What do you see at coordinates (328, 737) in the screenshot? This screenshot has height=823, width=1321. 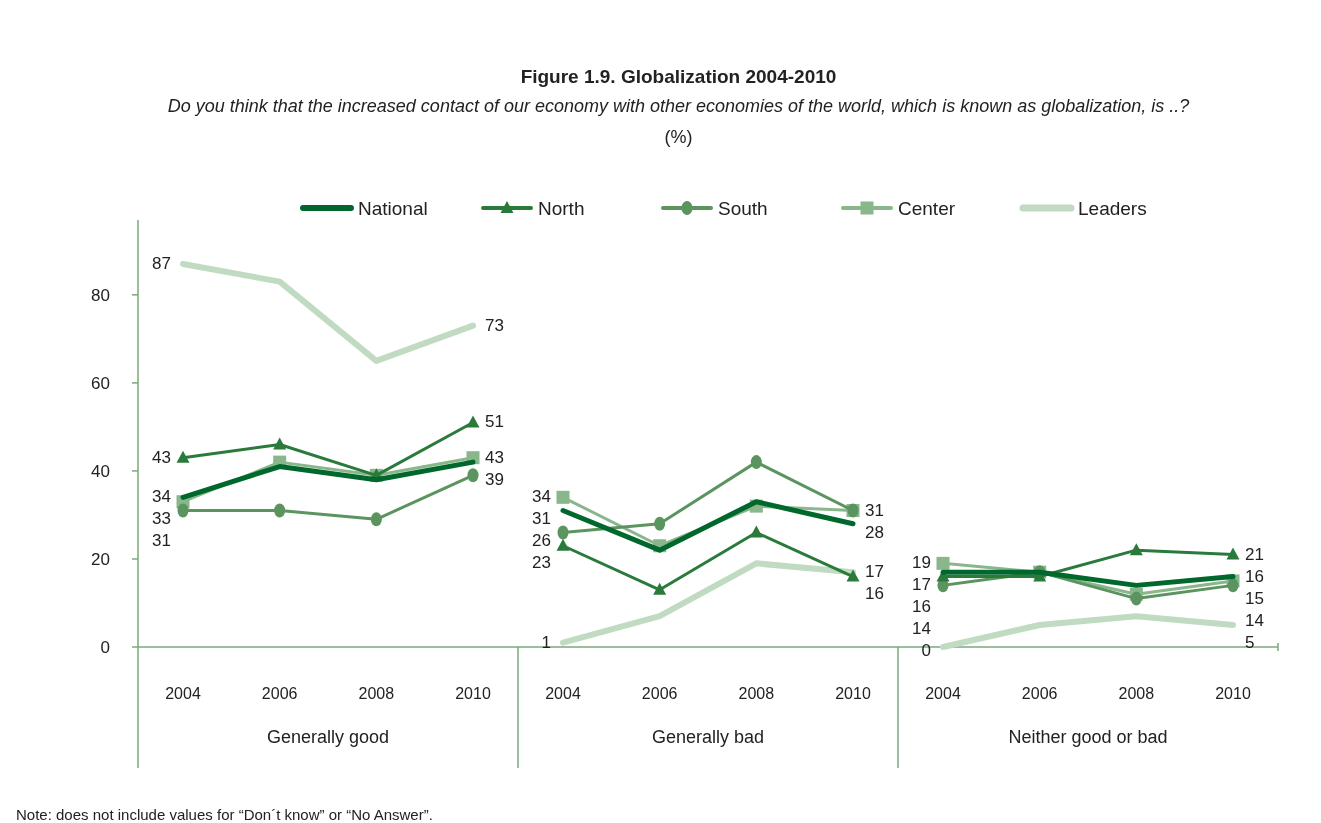 I see `x-axis-title: Generally good` at bounding box center [328, 737].